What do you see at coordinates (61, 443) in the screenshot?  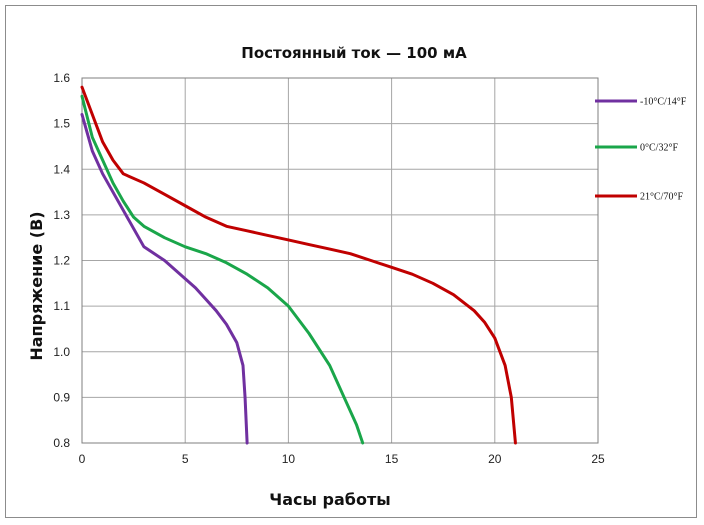 I see `y-tick-label: 0.8` at bounding box center [61, 443].